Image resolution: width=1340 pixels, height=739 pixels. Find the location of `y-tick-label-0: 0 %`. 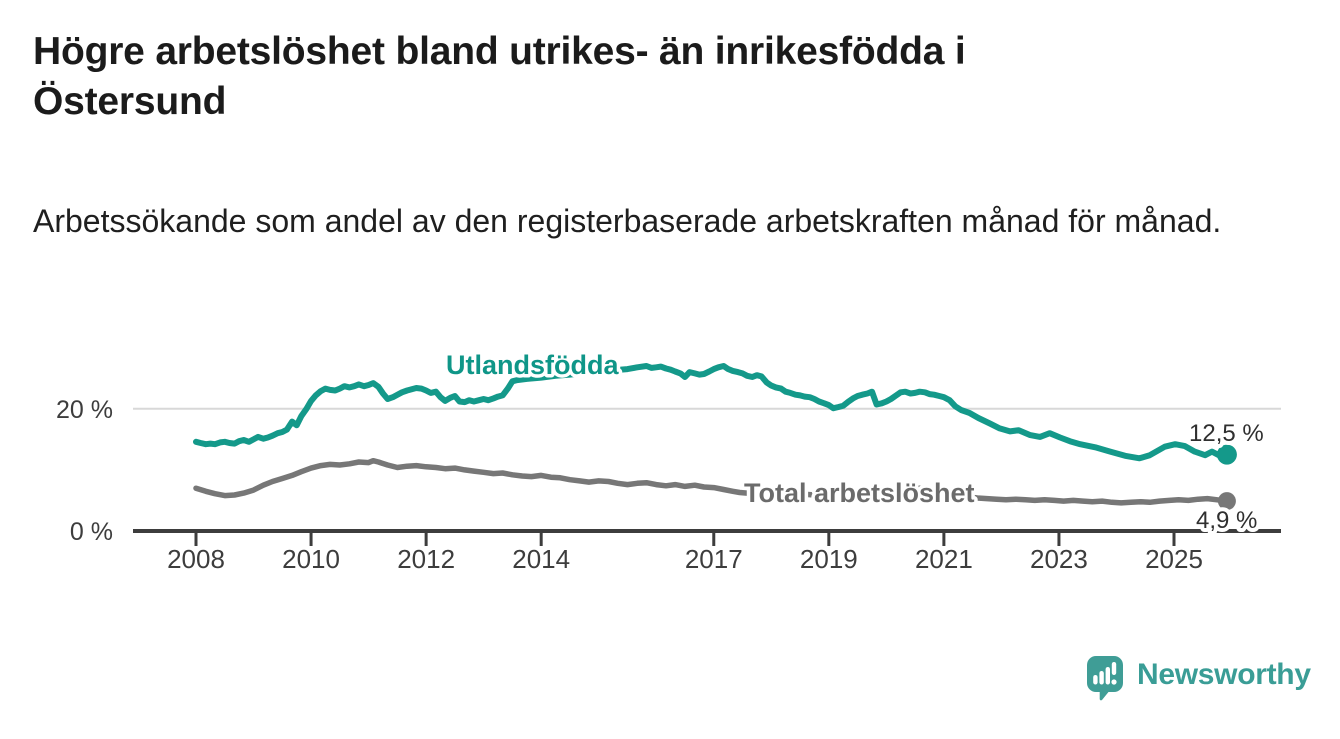

y-tick-label-0: 0 % is located at coordinates (91, 532).